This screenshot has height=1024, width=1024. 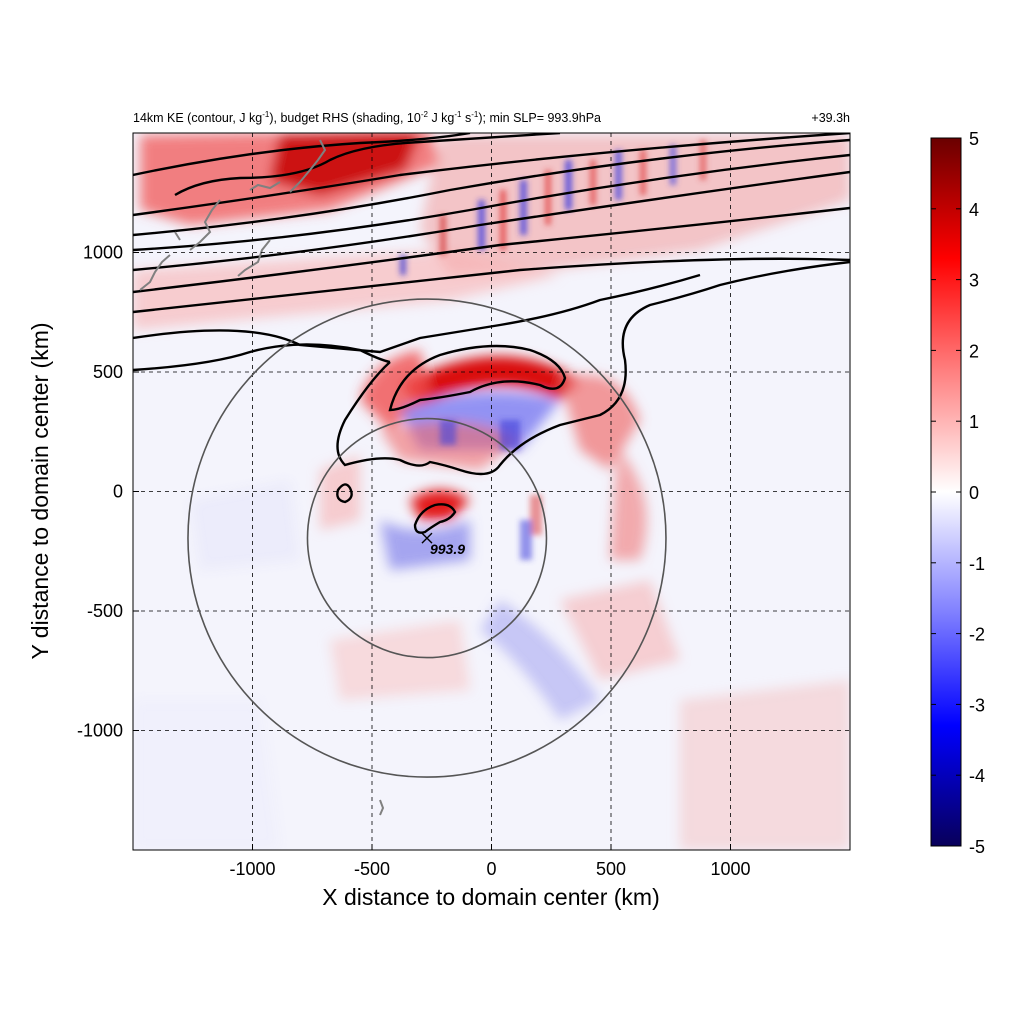 I want to click on y-axis: -1000 -500 0 500 1000, so click(x=108, y=492).